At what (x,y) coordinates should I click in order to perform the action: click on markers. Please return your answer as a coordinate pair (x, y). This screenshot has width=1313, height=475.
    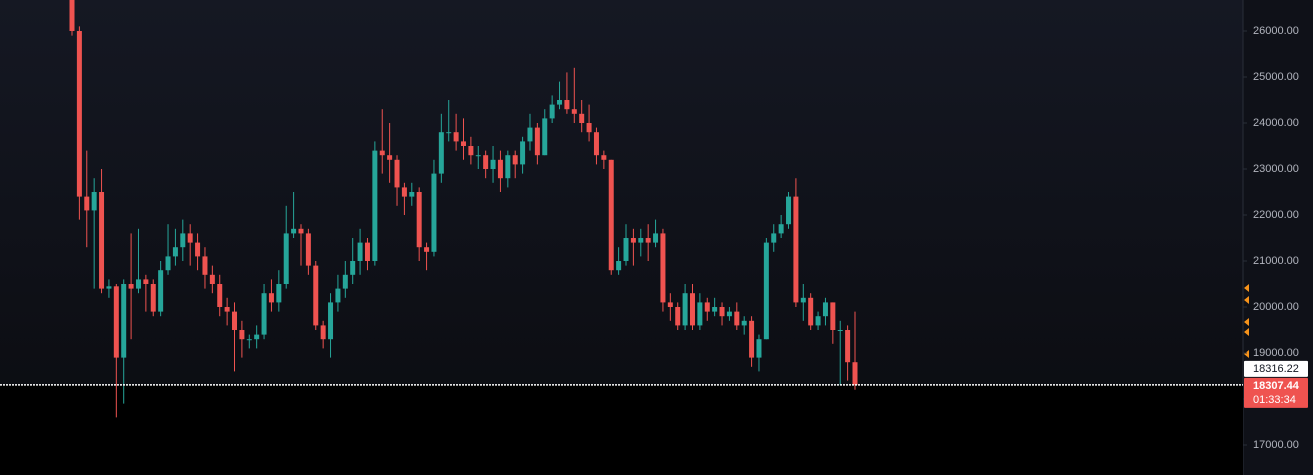
    Looking at the image, I should click on (1246, 321).